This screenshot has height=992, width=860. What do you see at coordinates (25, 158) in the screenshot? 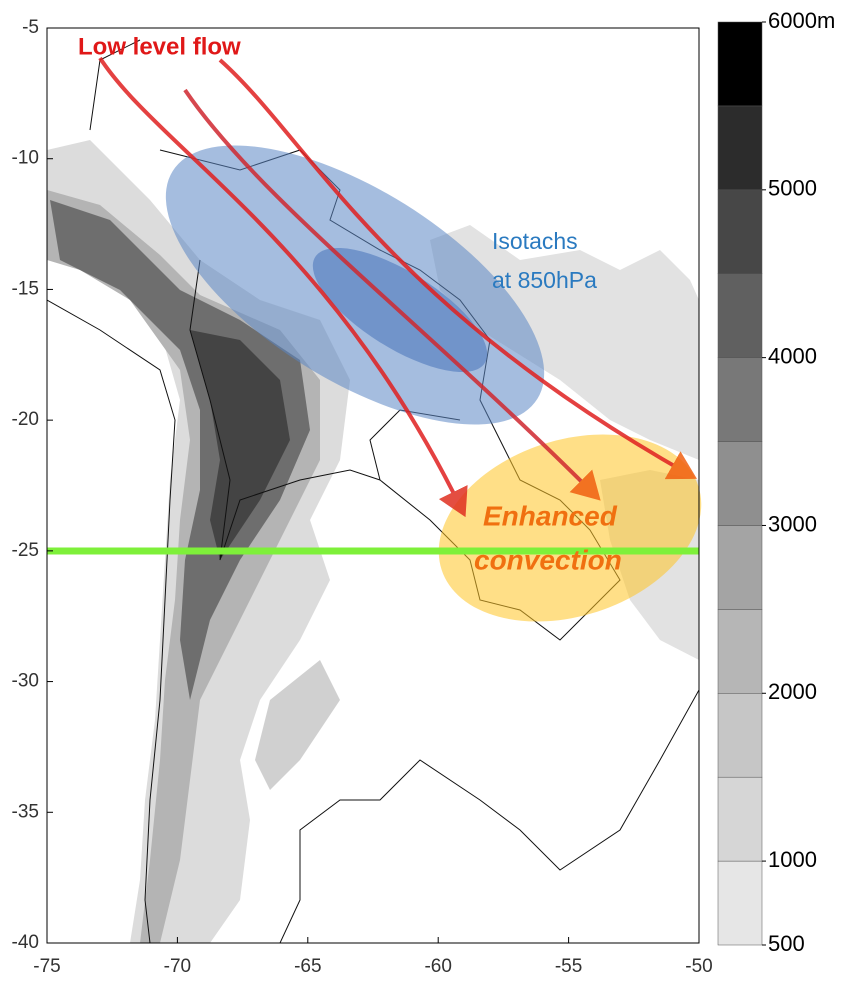
I see `y-tick-label: -10` at bounding box center [25, 158].